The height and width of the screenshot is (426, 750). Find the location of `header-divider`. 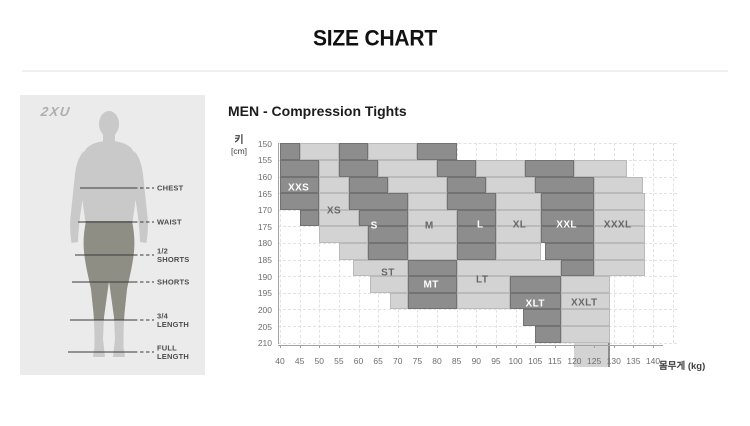

header-divider is located at coordinates (375, 71).